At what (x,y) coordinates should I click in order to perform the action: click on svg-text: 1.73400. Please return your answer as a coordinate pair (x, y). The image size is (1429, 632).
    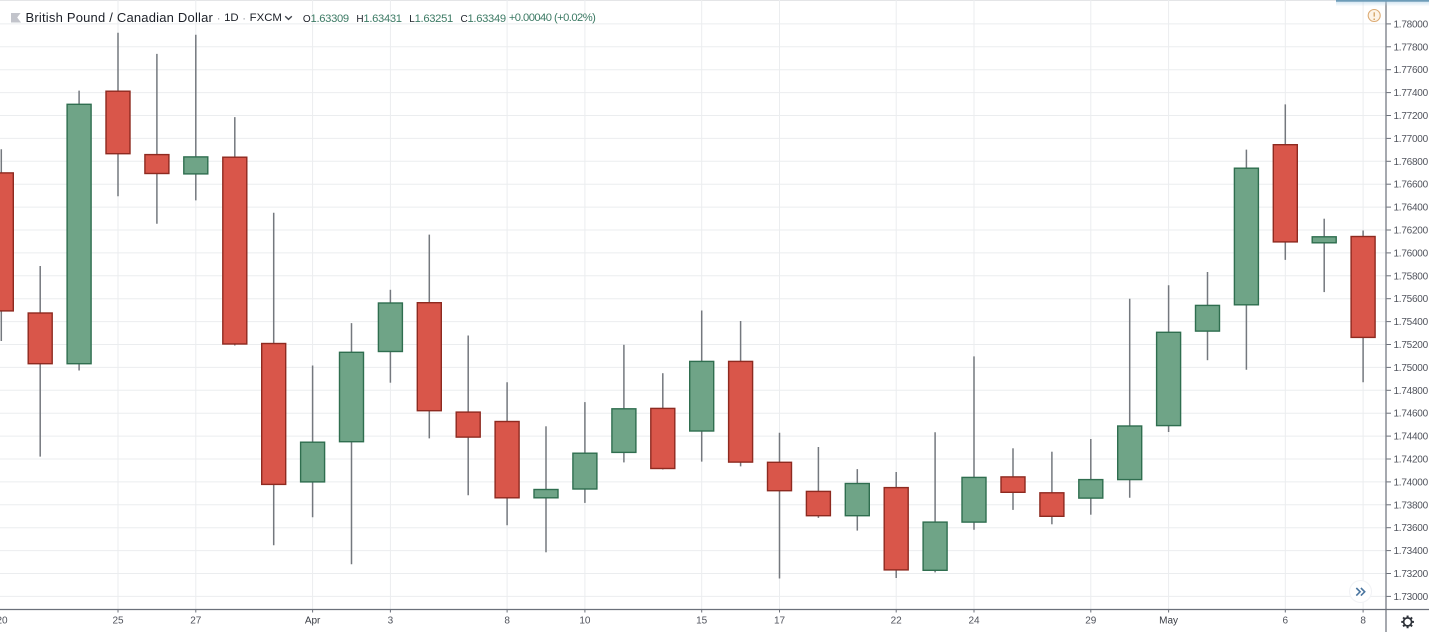
    Looking at the image, I should click on (1411, 551).